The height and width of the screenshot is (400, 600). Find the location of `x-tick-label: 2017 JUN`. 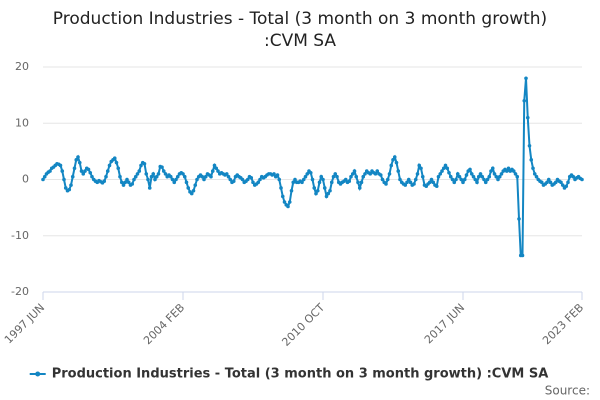

x-tick-label: 2017 JUN is located at coordinates (444, 323).